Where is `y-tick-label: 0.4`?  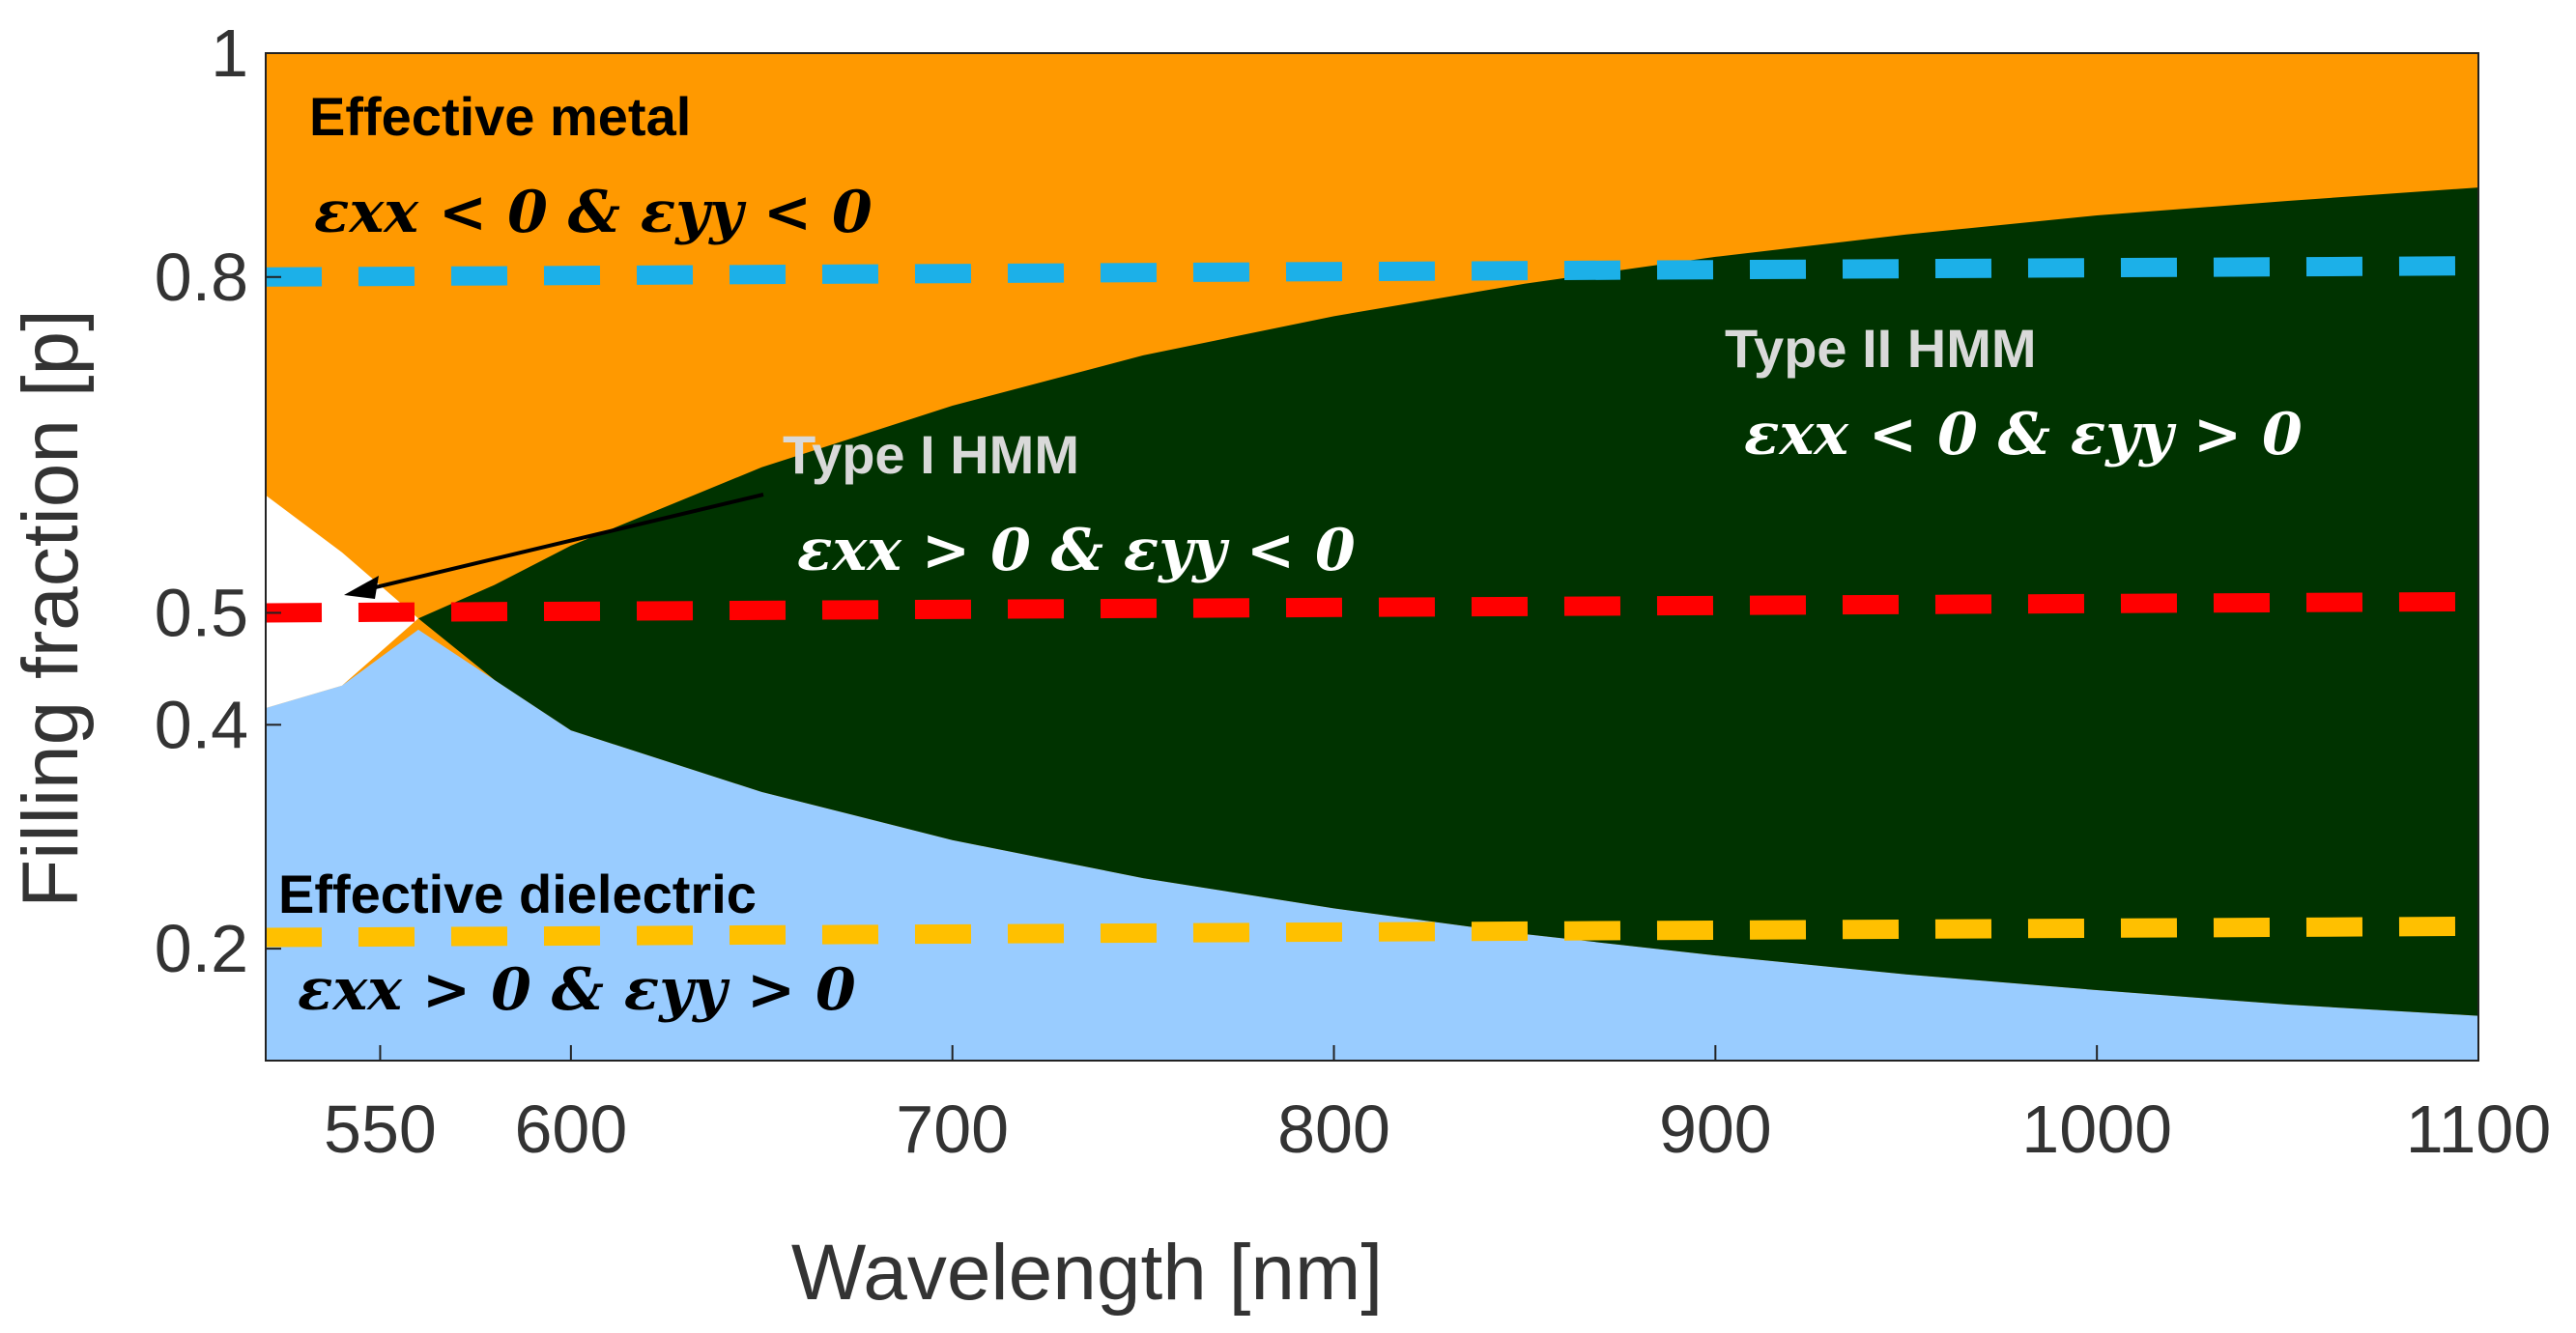
y-tick-label: 0.4 is located at coordinates (202, 724).